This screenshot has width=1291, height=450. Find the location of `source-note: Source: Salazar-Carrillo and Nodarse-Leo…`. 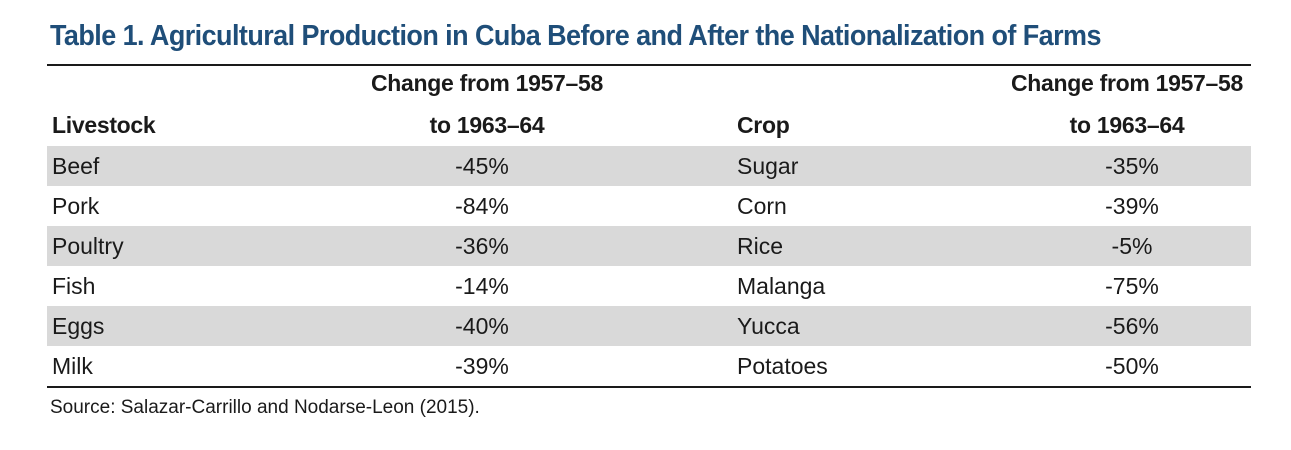

source-note: Source: Salazar-Carrillo and Nodarse-Leo… is located at coordinates (265, 407).